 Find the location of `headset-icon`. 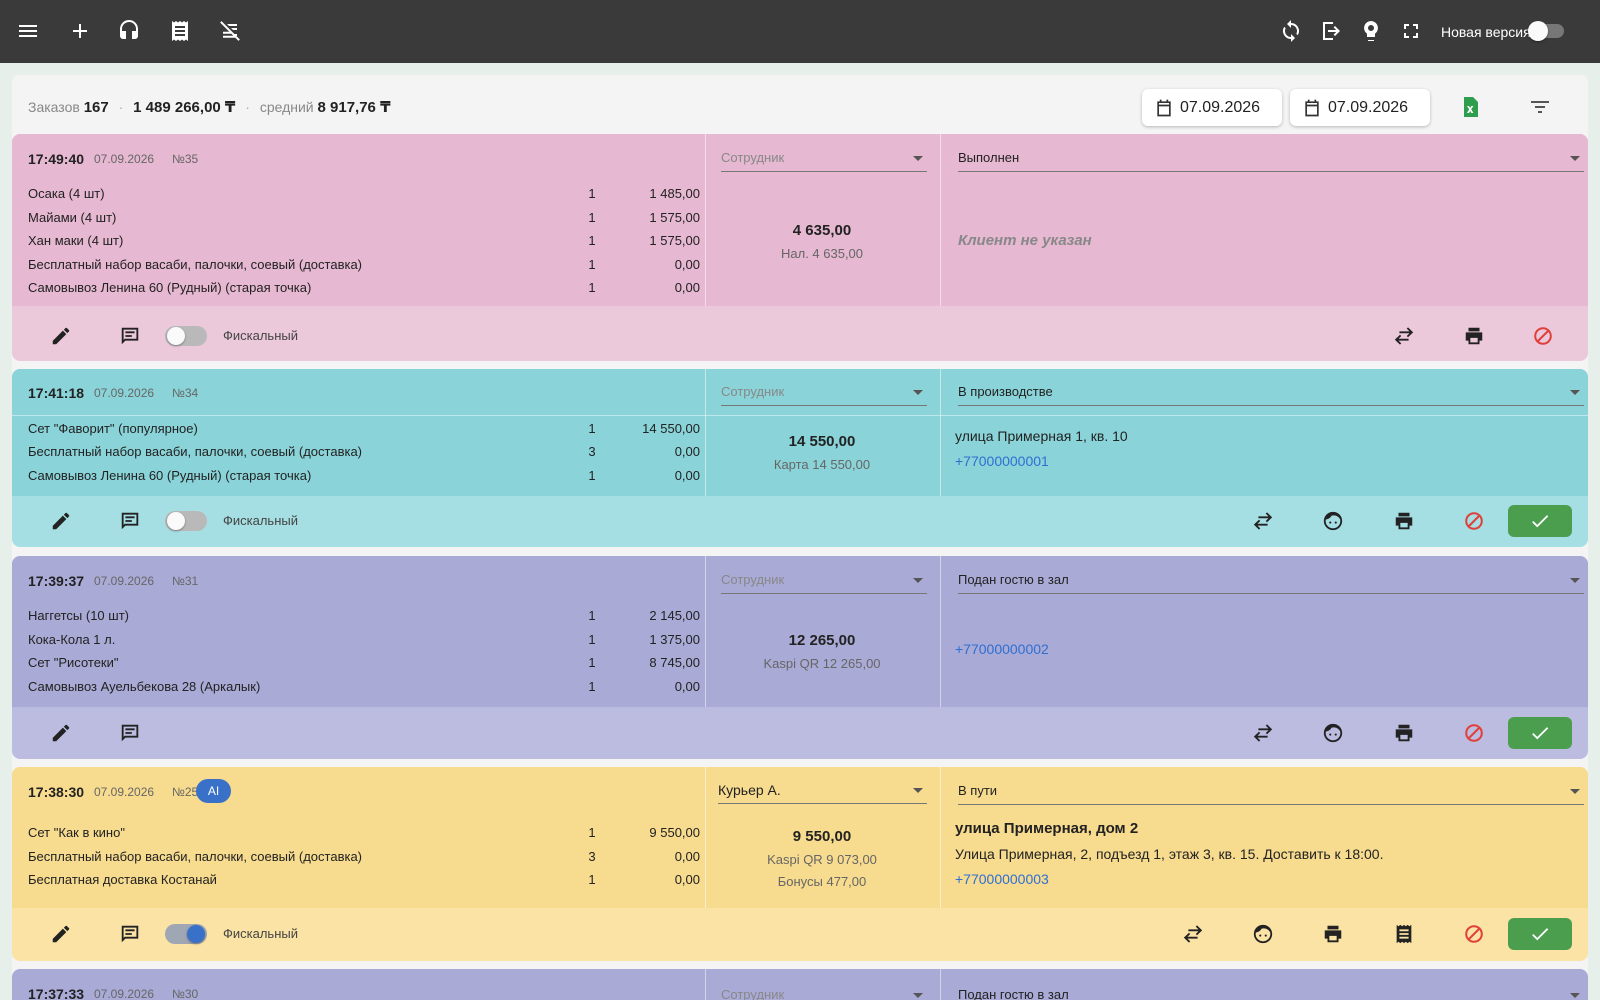

headset-icon is located at coordinates (129, 31).